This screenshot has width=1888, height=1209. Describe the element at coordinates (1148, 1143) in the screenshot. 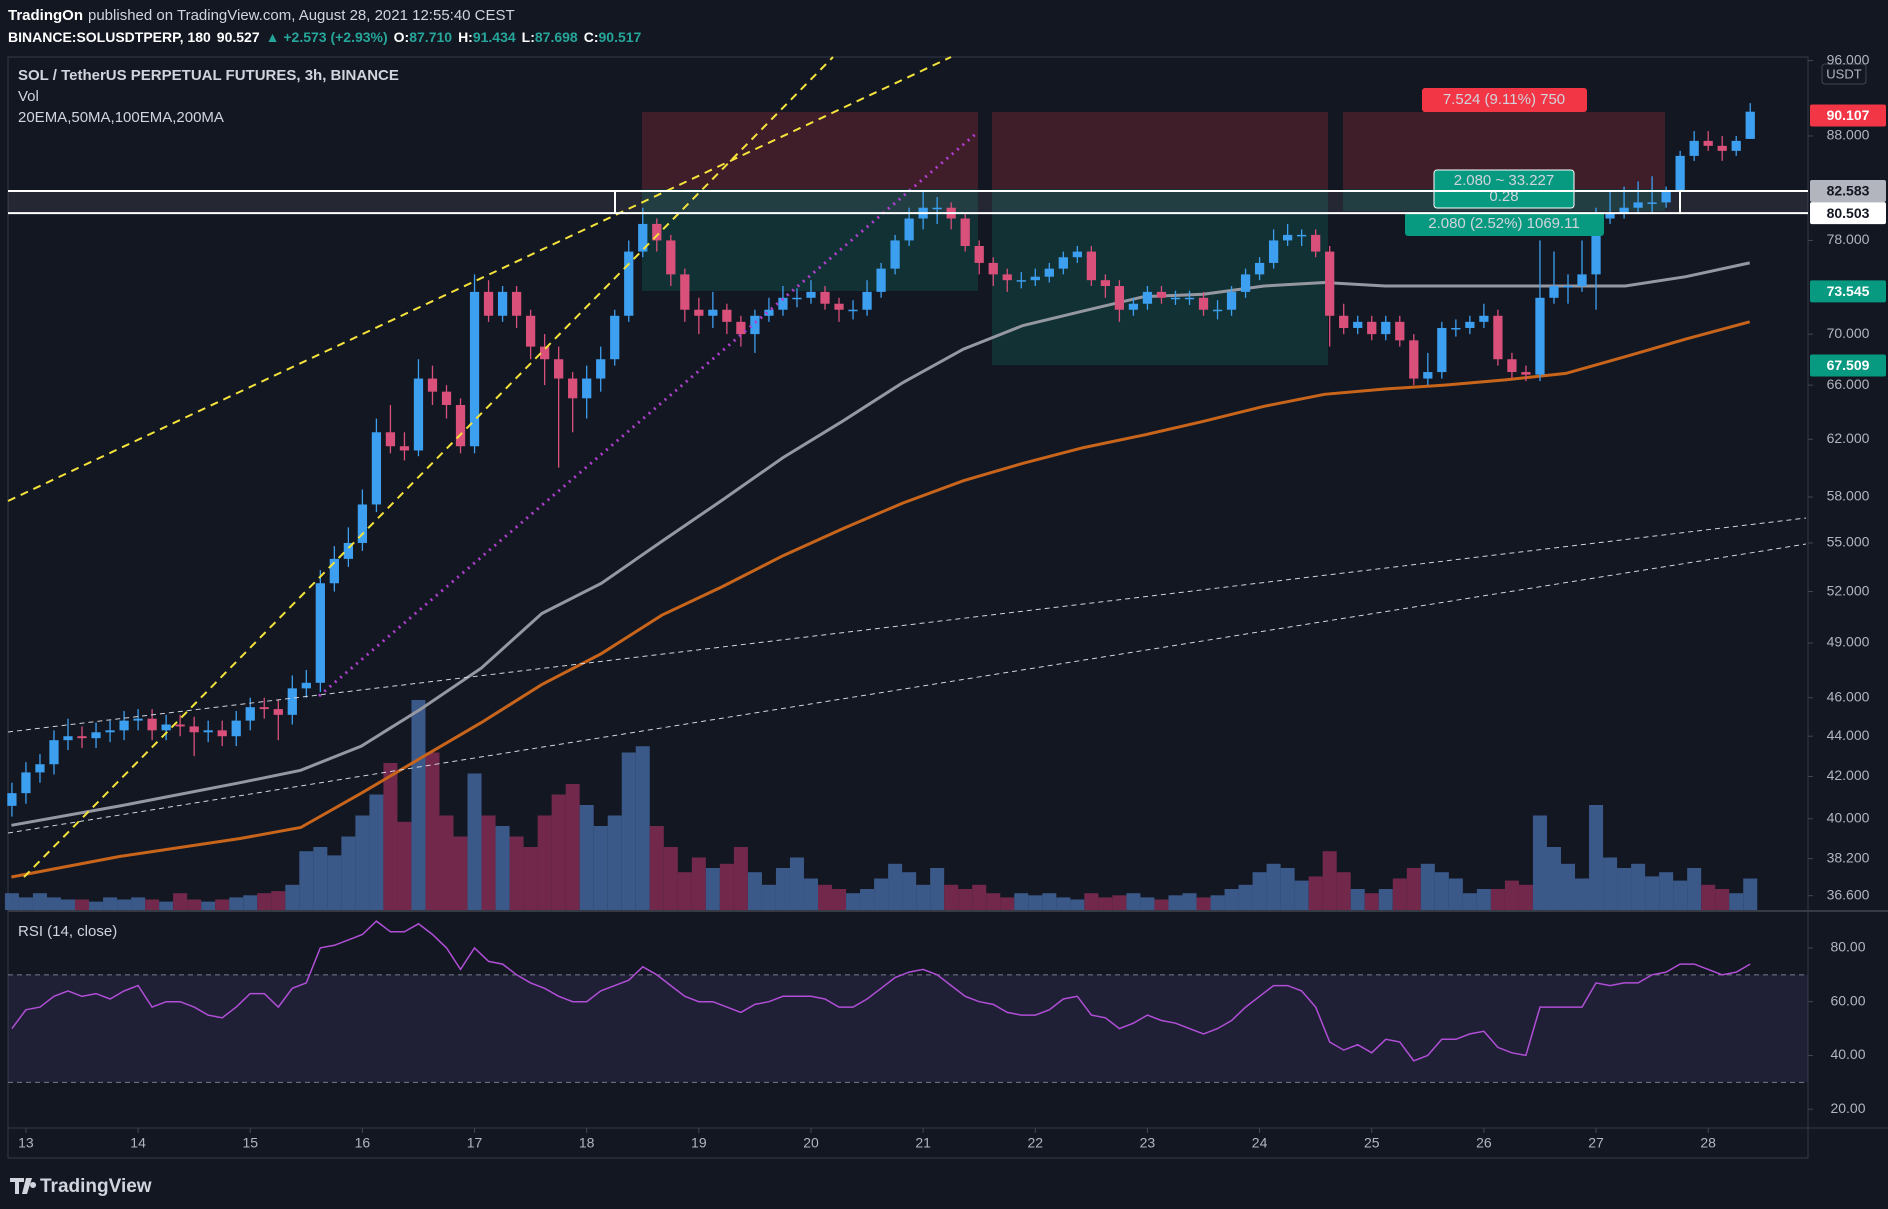

I see `x-tick-label: 23` at that location.